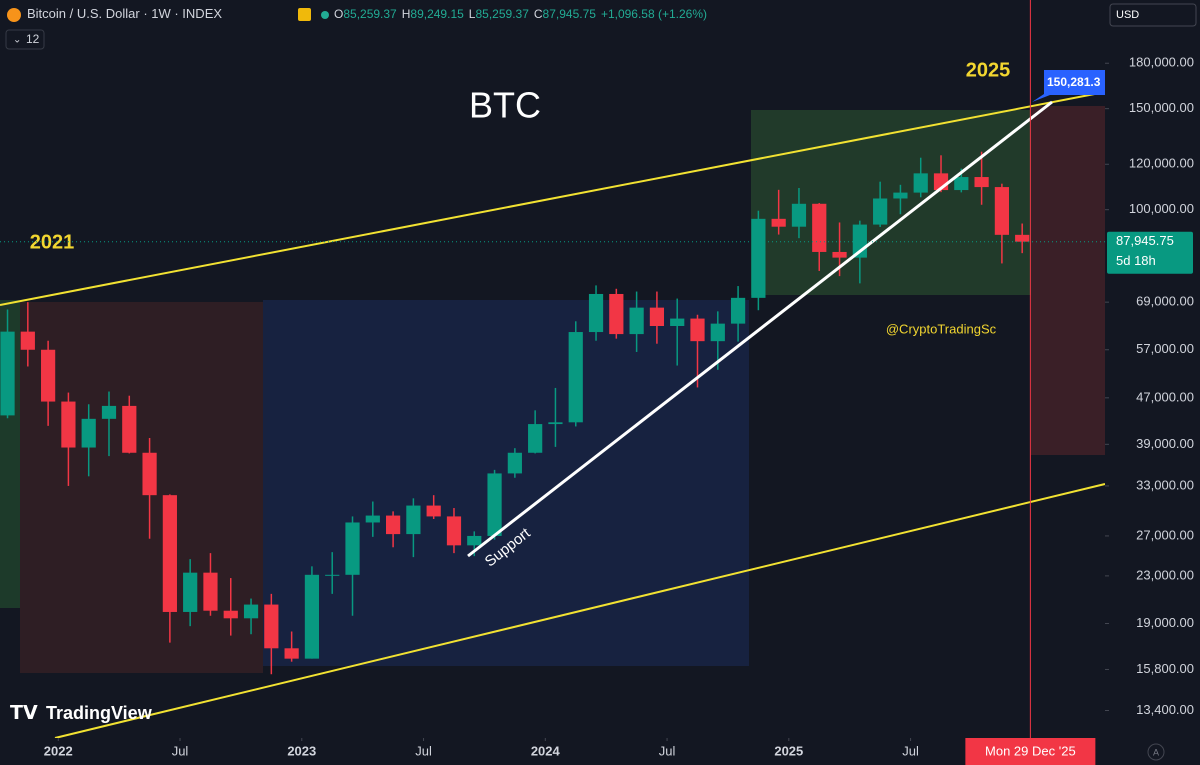 The width and height of the screenshot is (1200, 765). I want to click on y-tick-label: 13,400.00, so click(1165, 709).